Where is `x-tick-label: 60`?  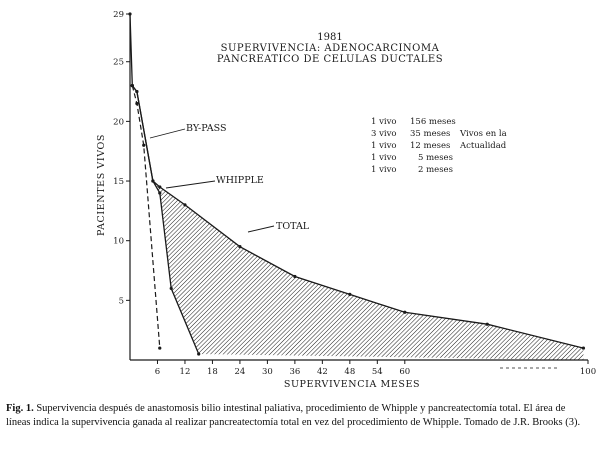 x-tick-label: 60 is located at coordinates (404, 372).